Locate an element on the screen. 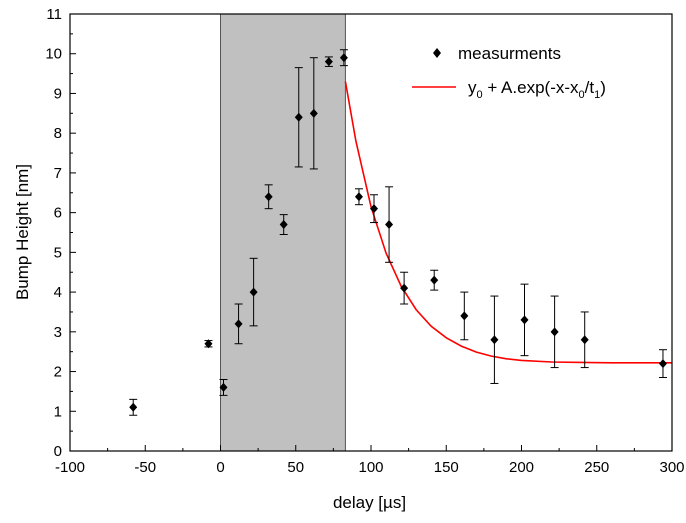 Image resolution: width=686 pixels, height=523 pixels. legend-fit-part-t: /t is located at coordinates (590, 87).